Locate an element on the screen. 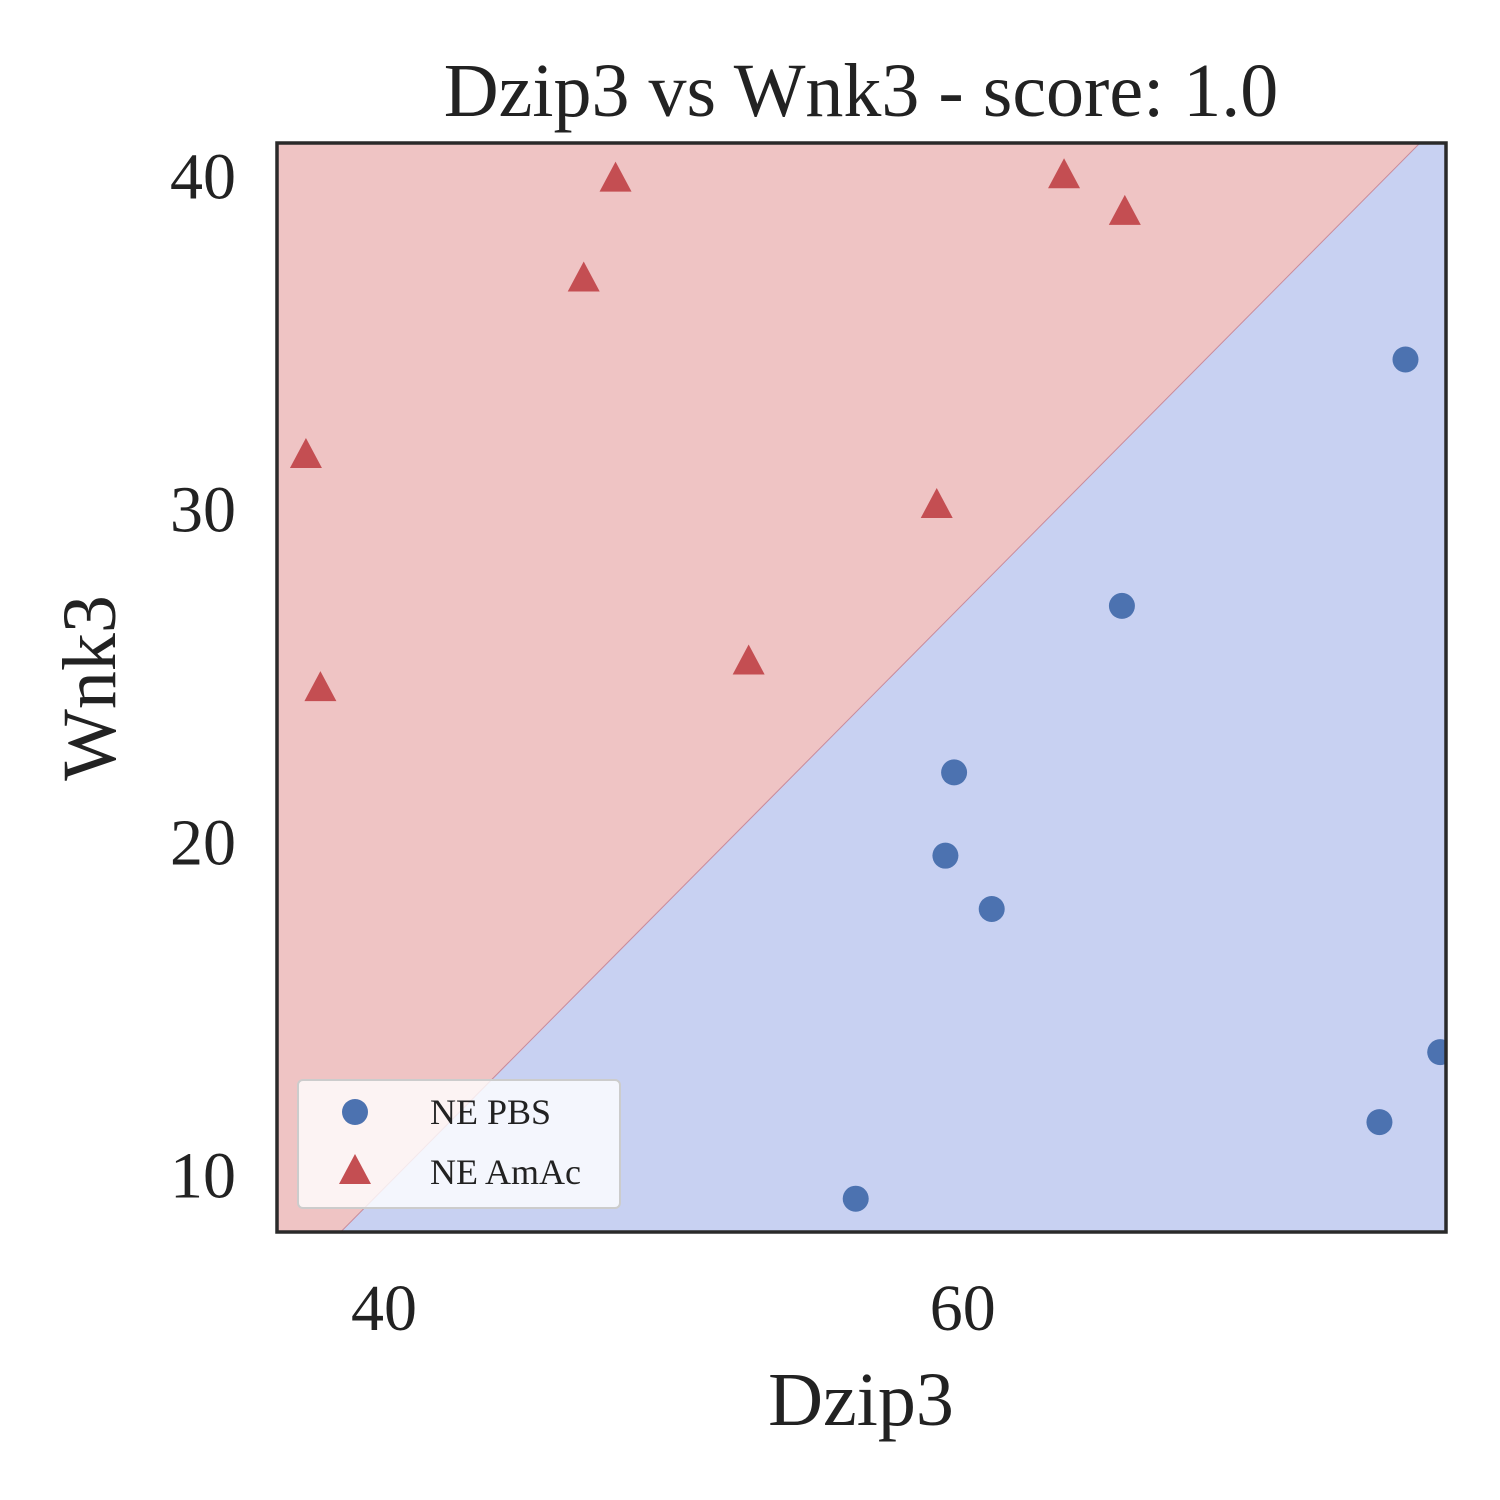  y-axis-label: Wnk3 is located at coordinates (90, 688).